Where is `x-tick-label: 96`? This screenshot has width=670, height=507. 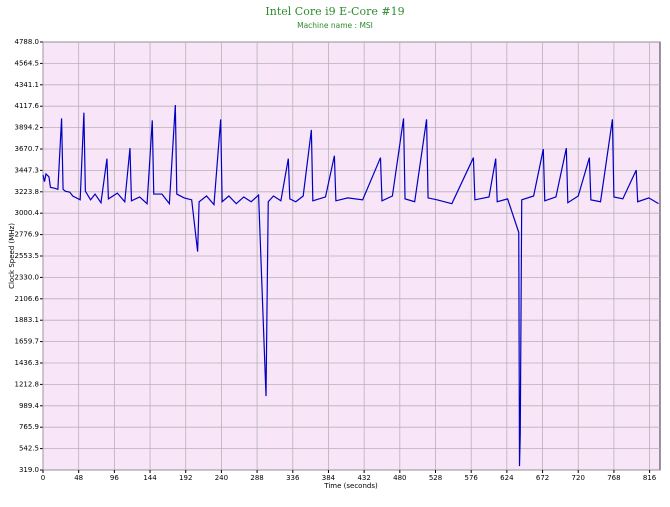 x-tick-label: 96 is located at coordinates (114, 478).